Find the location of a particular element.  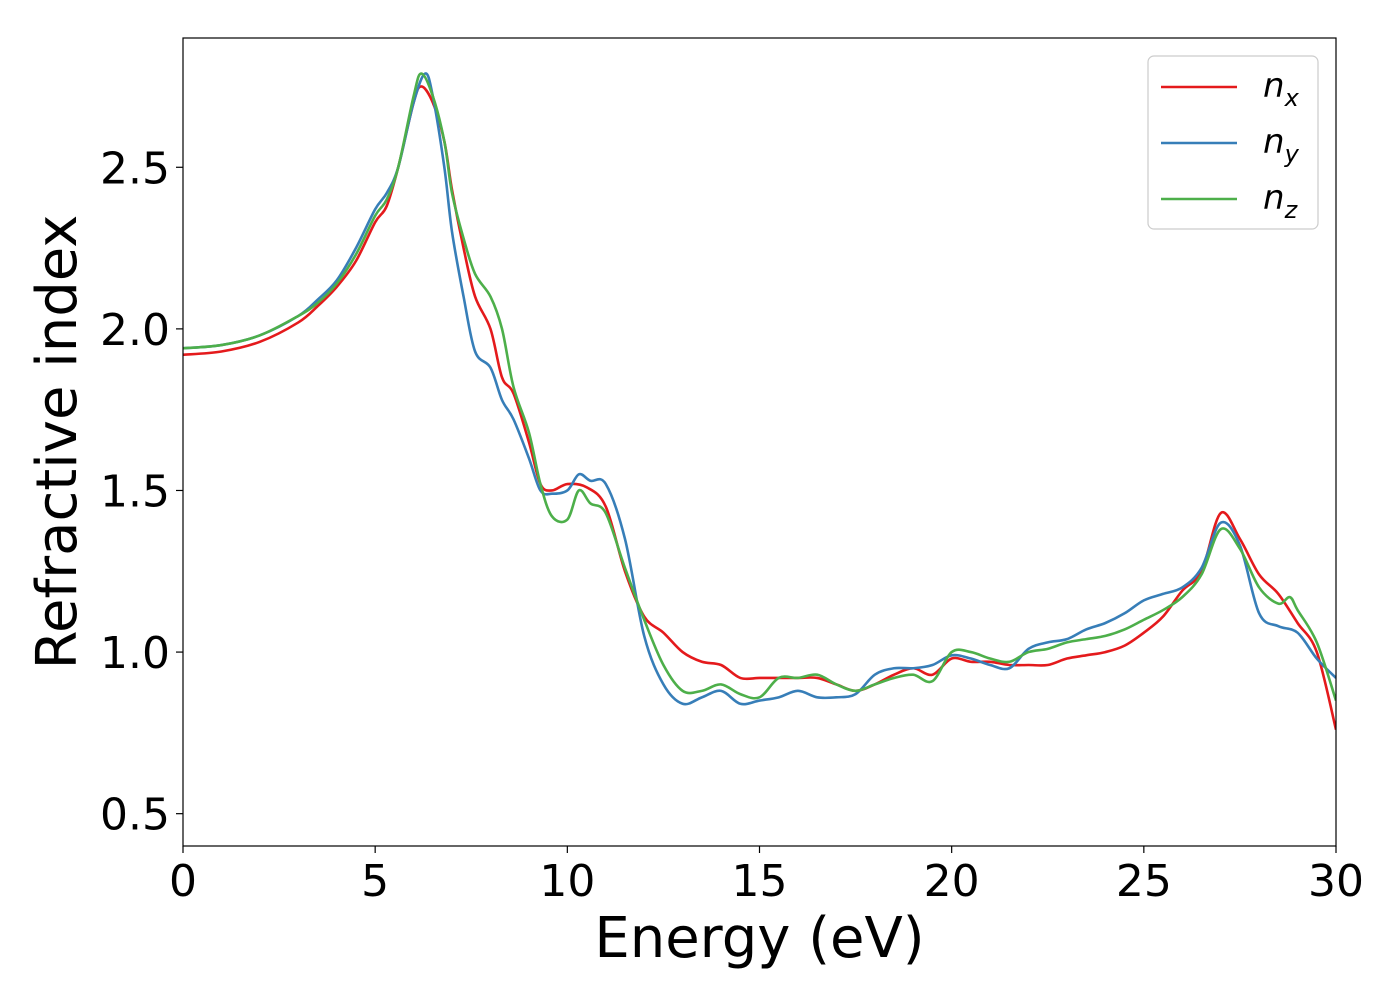

legend-label-nz: nz is located at coordinates (1281, 201).